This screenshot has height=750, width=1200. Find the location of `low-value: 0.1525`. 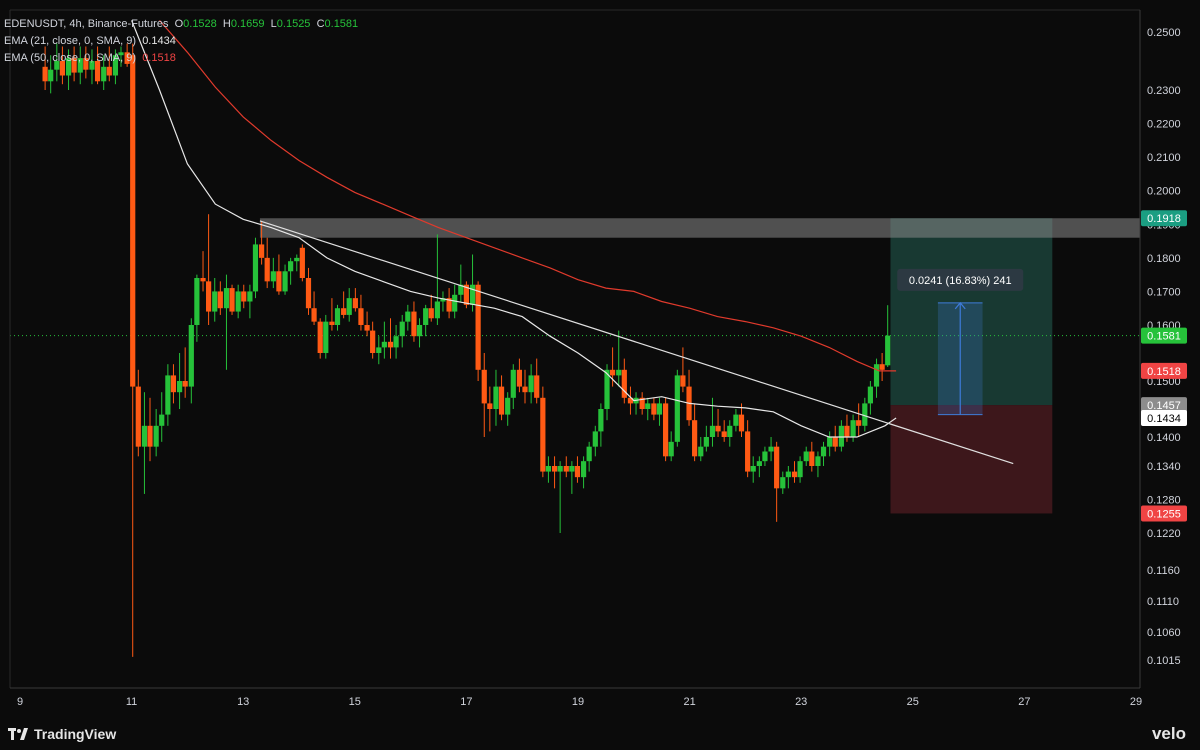

low-value: 0.1525 is located at coordinates (293, 24).